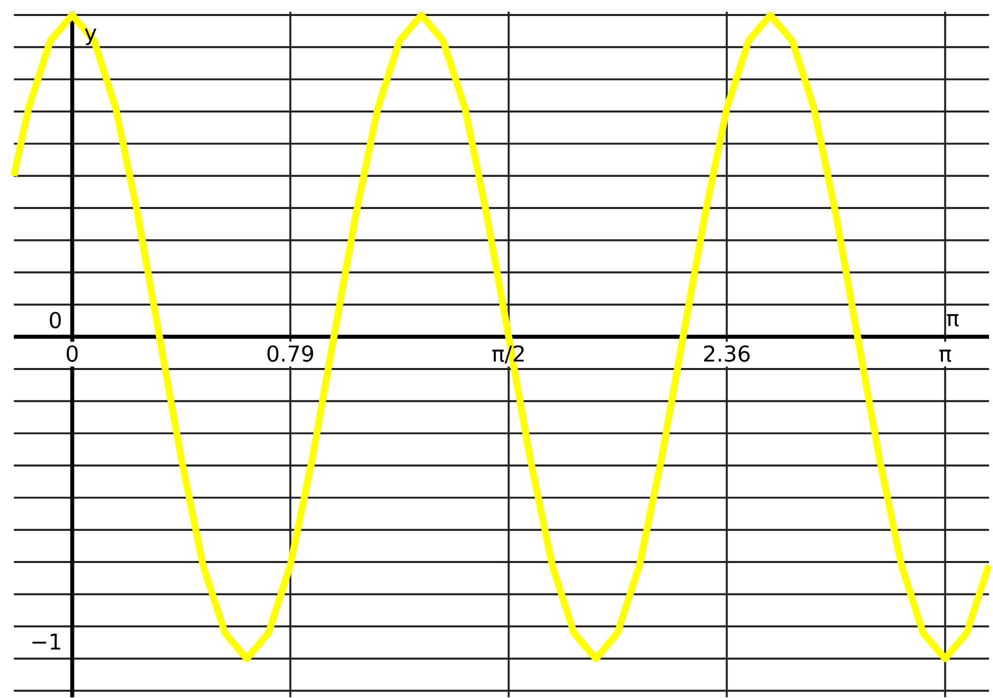  I want to click on annotation: π, so click(953, 319).